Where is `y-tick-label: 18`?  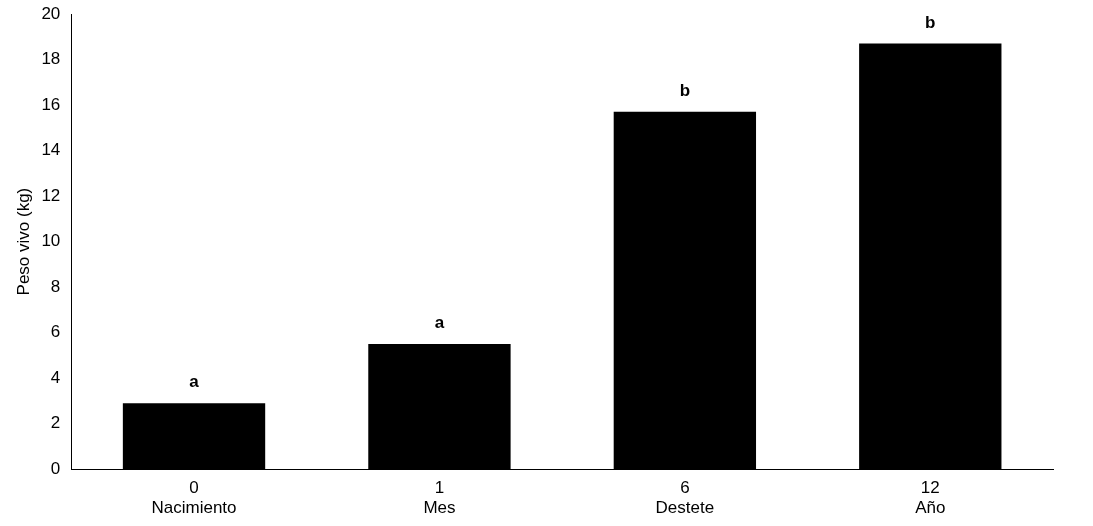
y-tick-label: 18 is located at coordinates (51, 59).